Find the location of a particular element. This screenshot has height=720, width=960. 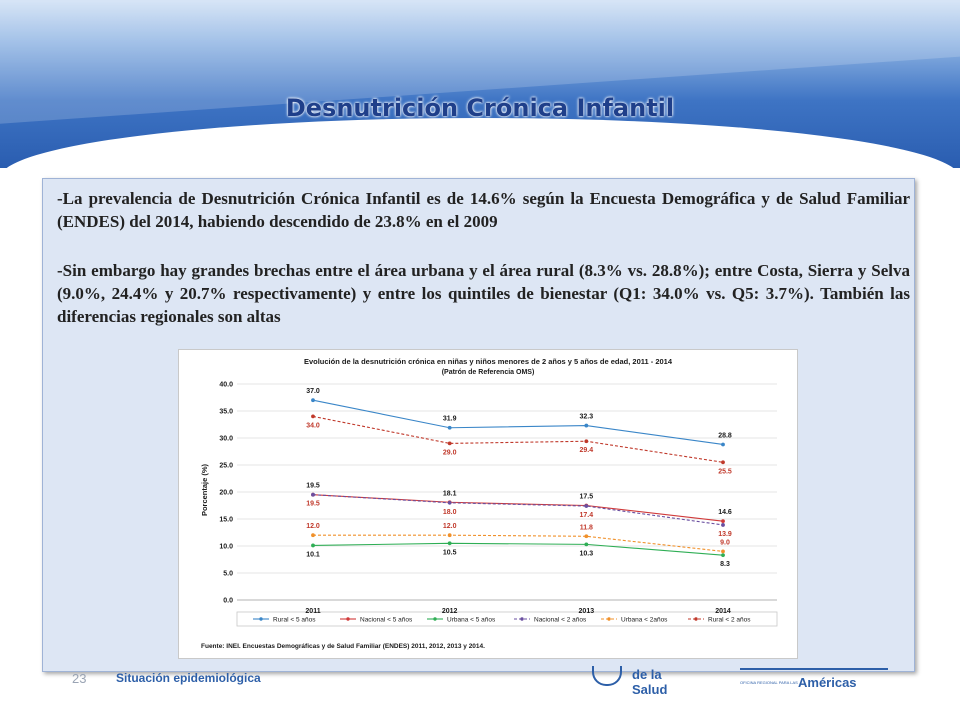

y-tick-label: 35.0 is located at coordinates (226, 412).